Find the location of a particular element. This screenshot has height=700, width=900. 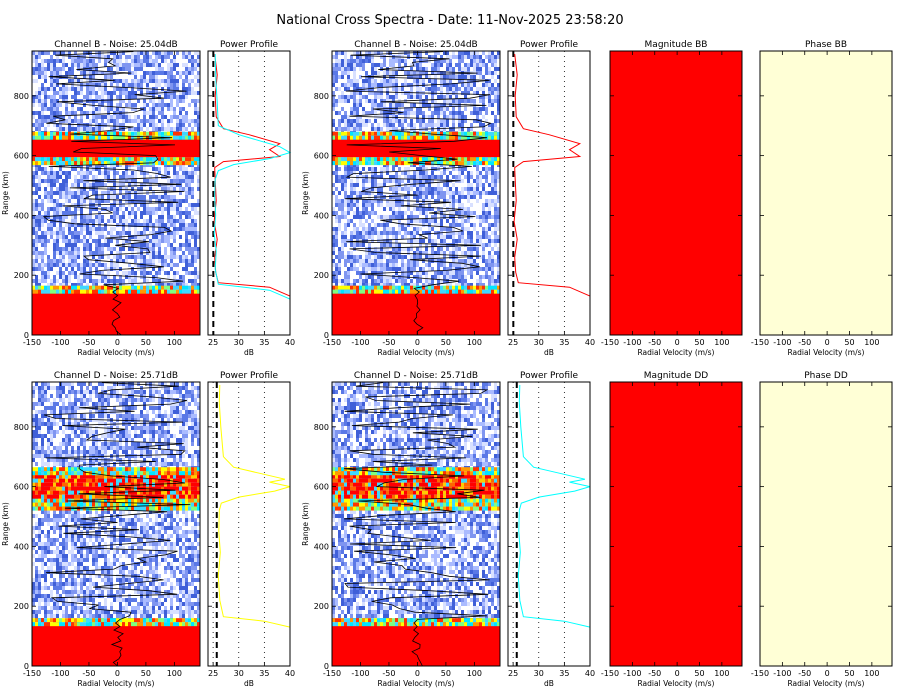

x-tick-label: 0 is located at coordinates (117, 342).